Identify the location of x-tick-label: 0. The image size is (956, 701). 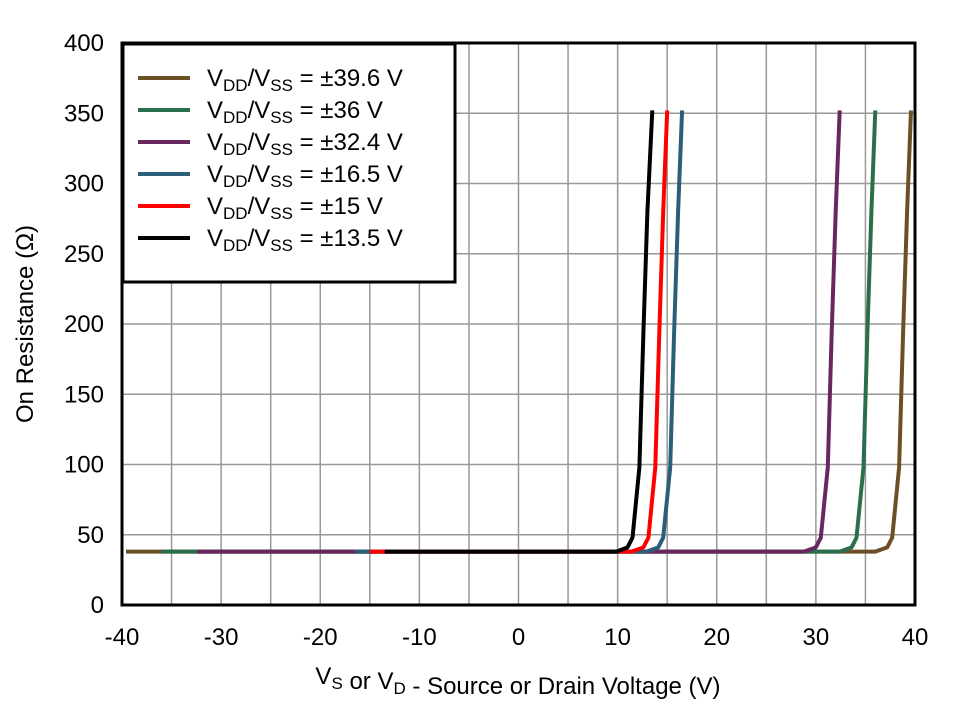
(518, 637).